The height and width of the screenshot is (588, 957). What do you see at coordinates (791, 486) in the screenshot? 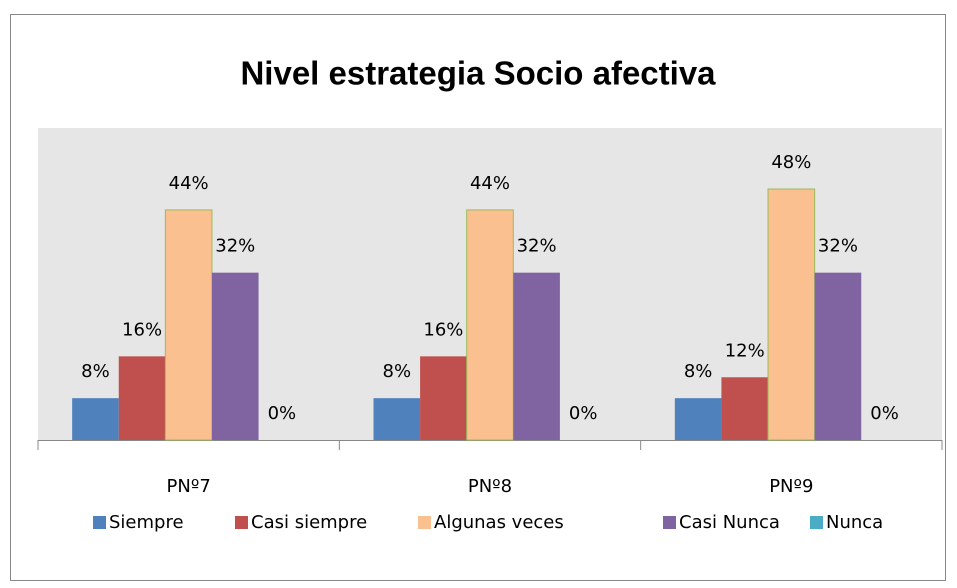
I see `x-tick-label: PNº9` at bounding box center [791, 486].